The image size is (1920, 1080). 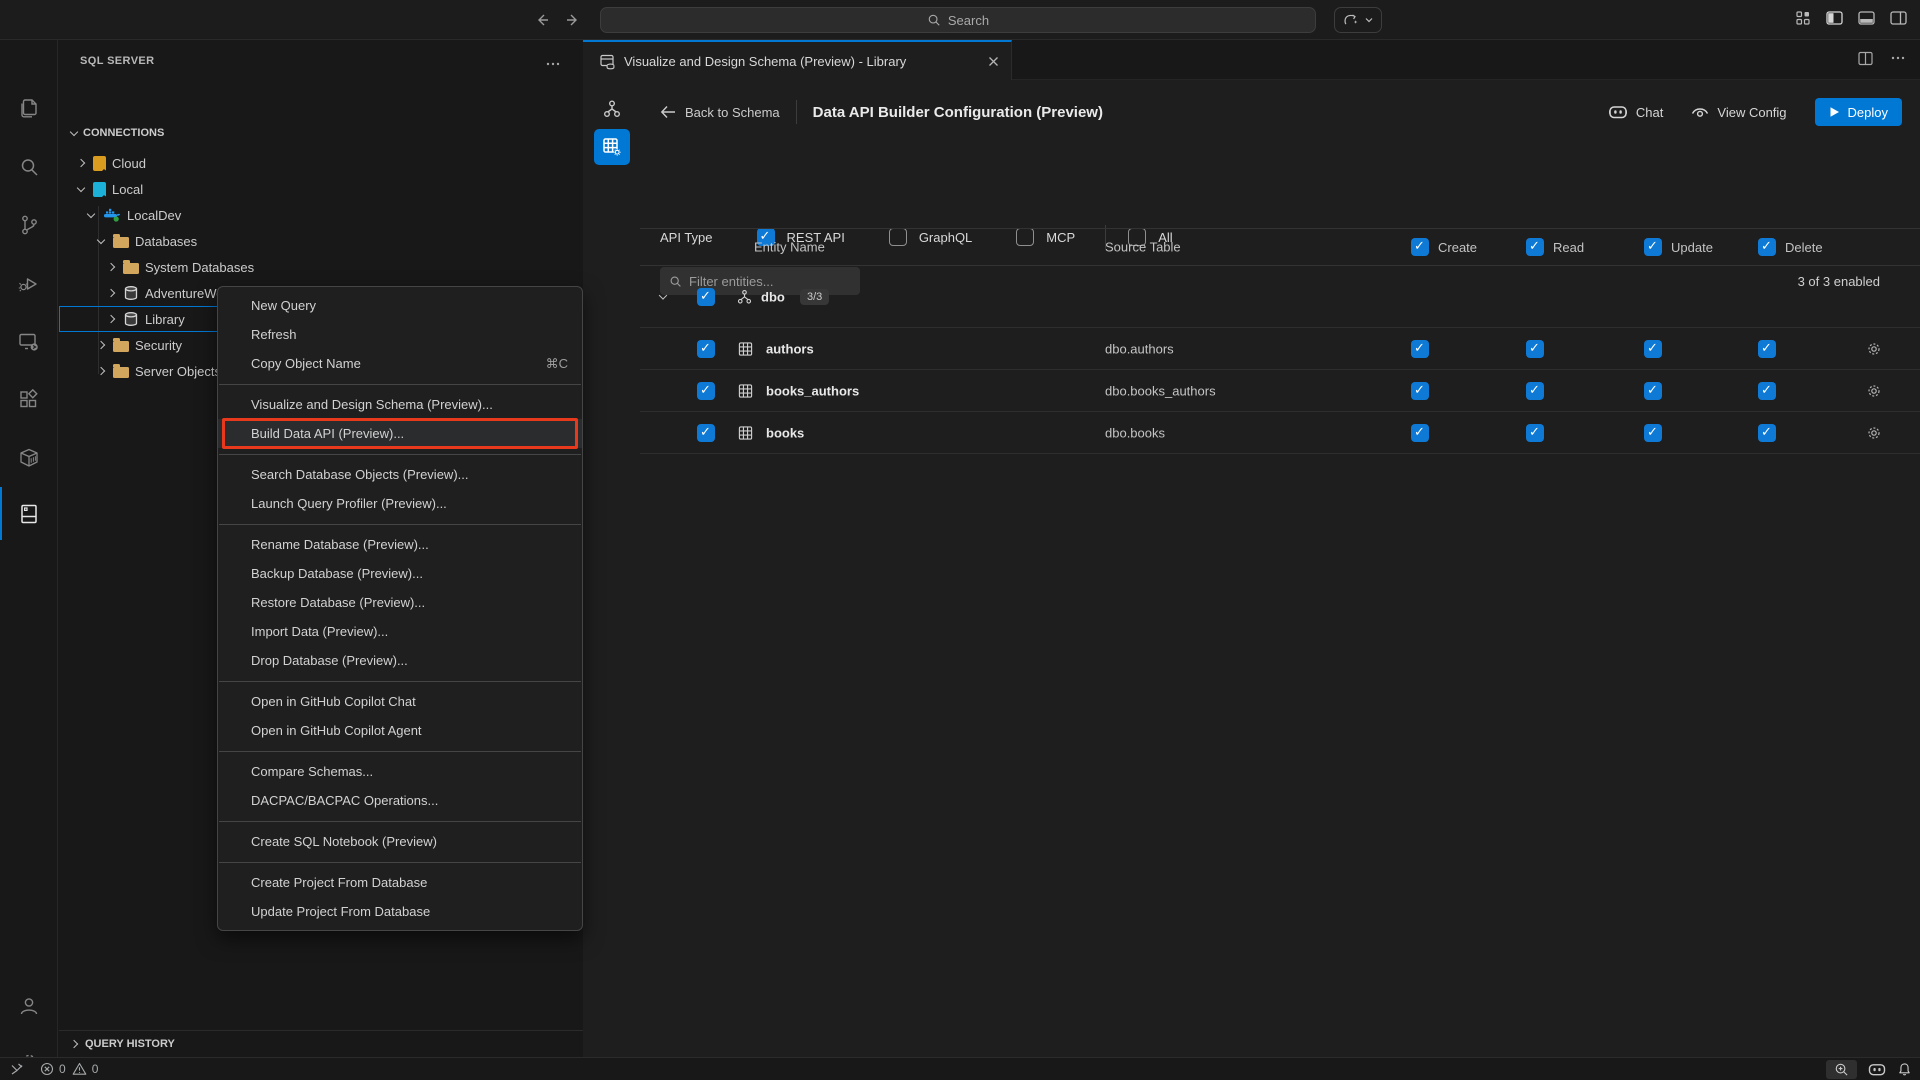 I want to click on tree-item-server-objects: Server Objects, so click(x=321, y=371).